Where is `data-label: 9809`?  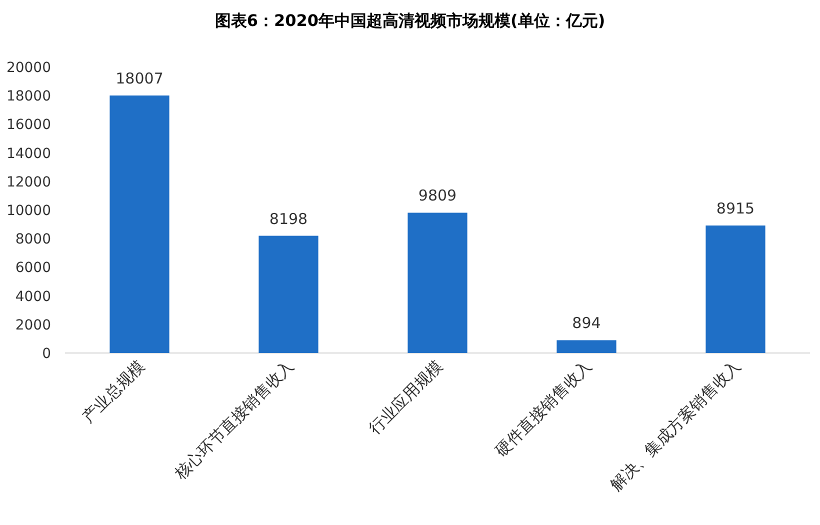
data-label: 9809 is located at coordinates (437, 195).